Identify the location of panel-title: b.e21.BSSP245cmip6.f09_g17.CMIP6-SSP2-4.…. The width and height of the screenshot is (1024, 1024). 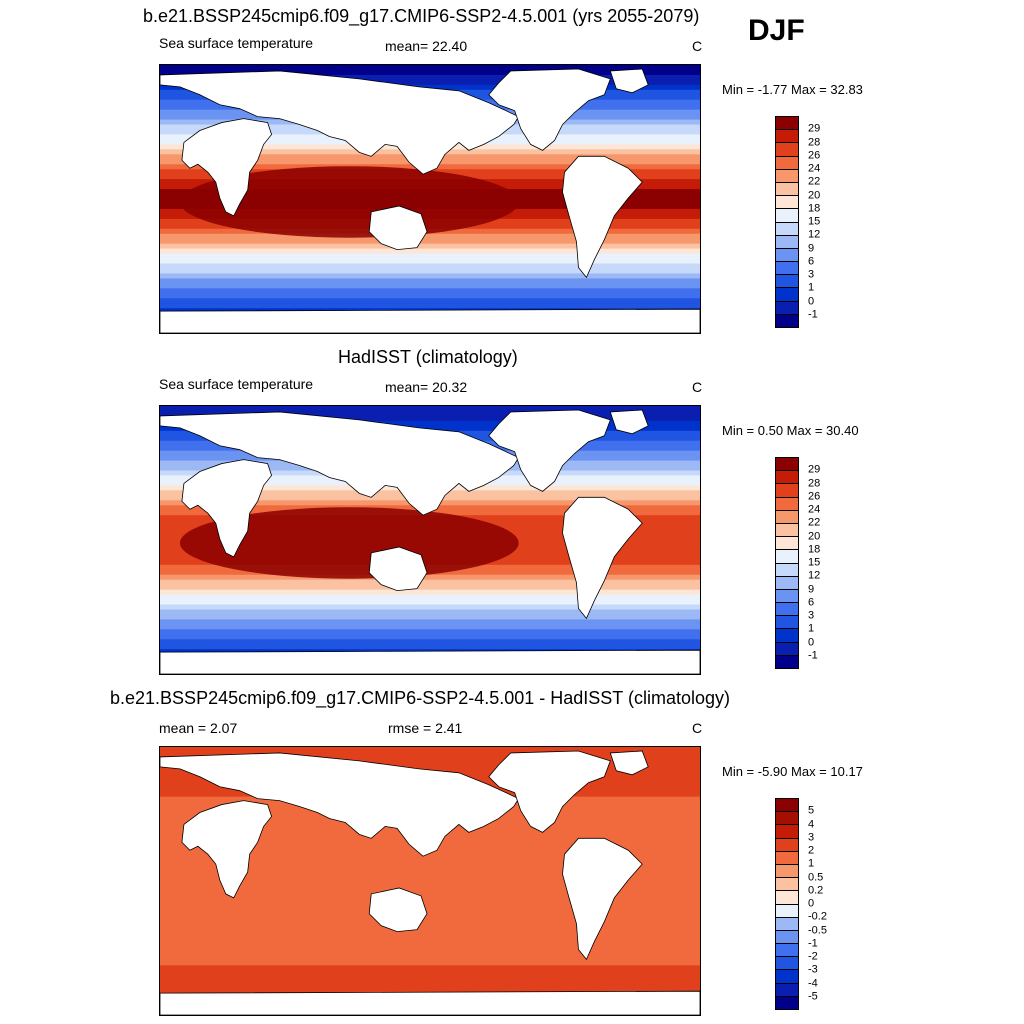
(421, 16).